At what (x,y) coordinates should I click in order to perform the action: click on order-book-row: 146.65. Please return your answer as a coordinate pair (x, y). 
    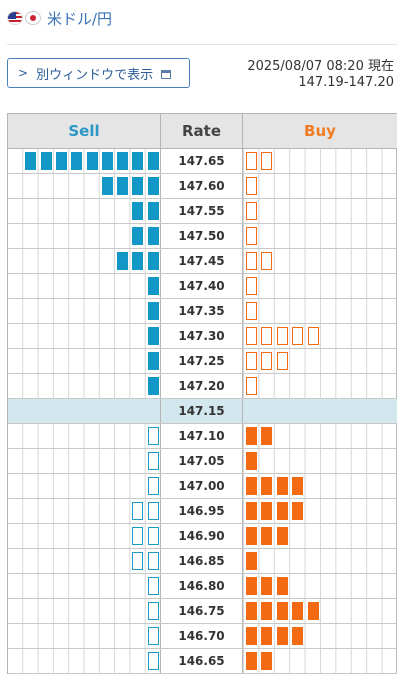
    Looking at the image, I should click on (202, 661).